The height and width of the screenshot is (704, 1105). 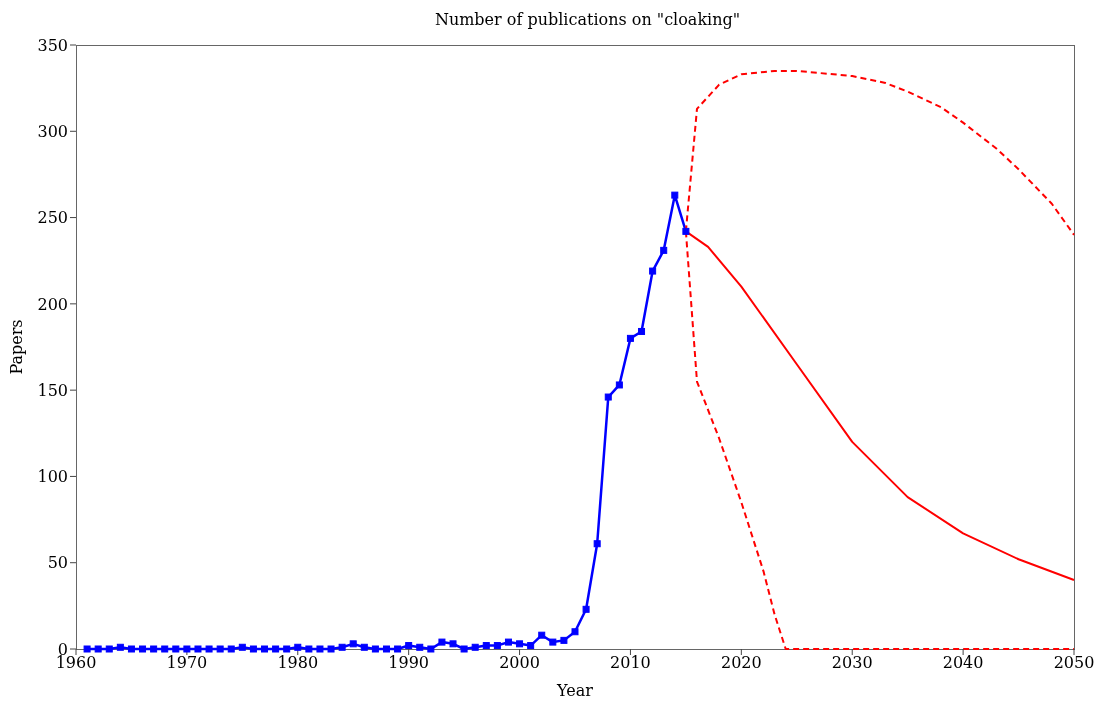 I want to click on x-axis-title: Year, so click(x=575, y=690).